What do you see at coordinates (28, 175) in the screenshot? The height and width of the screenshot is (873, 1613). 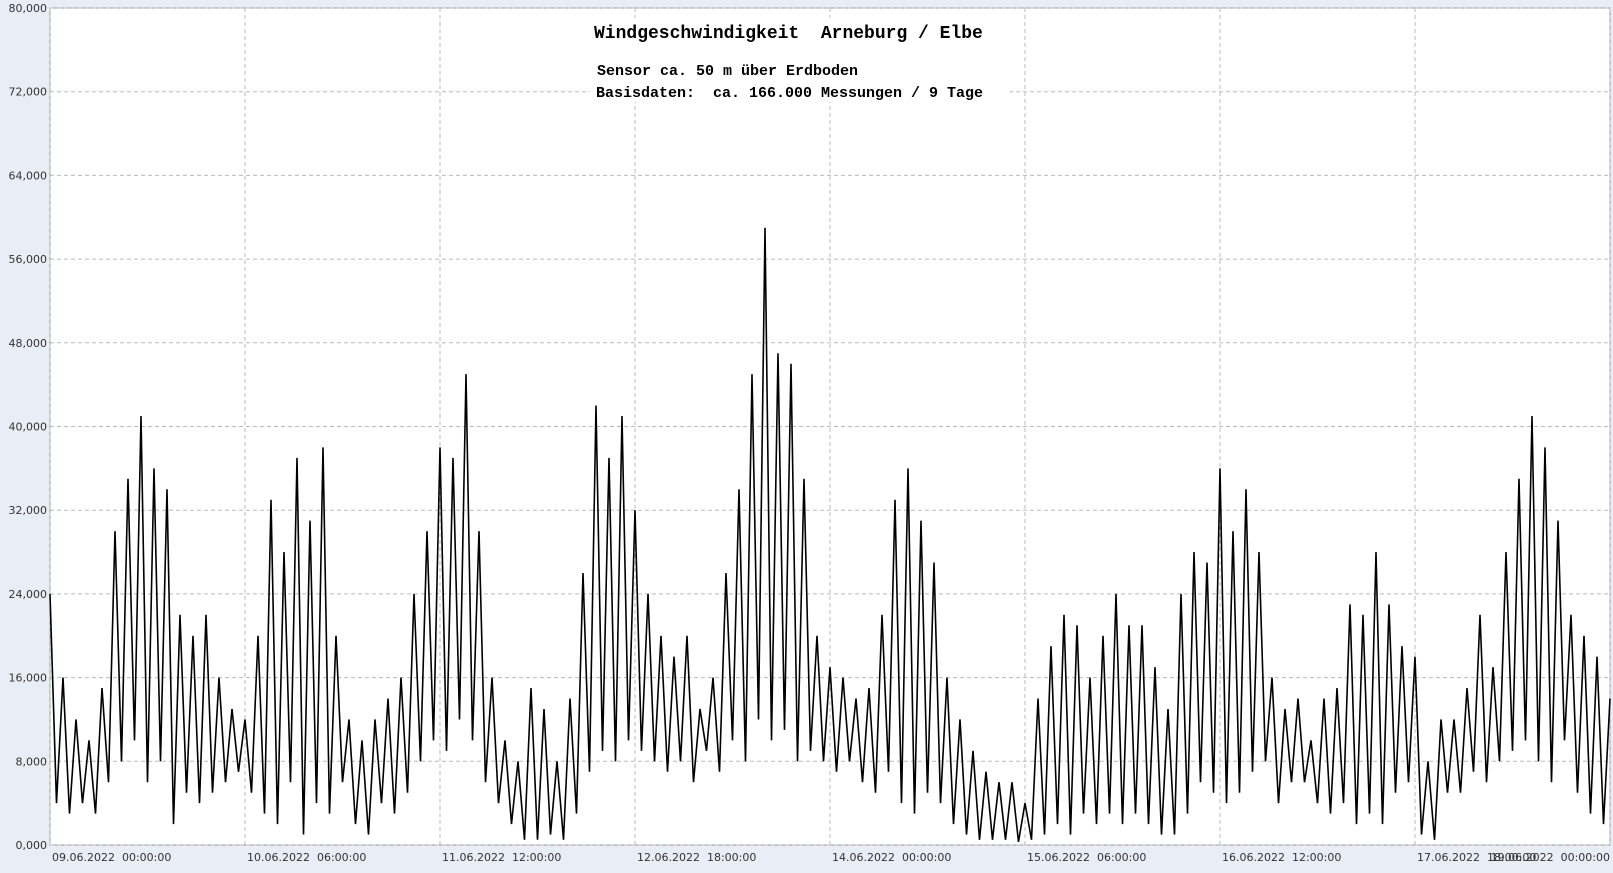 I see `y-tick-label: 64,000` at bounding box center [28, 175].